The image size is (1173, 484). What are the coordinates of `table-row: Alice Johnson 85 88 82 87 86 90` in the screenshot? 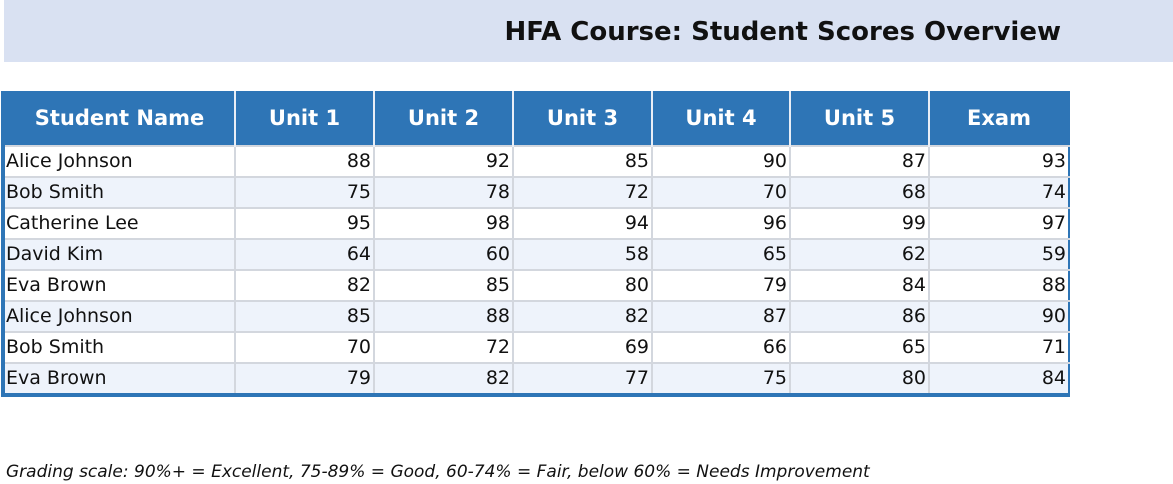 It's located at (536, 316).